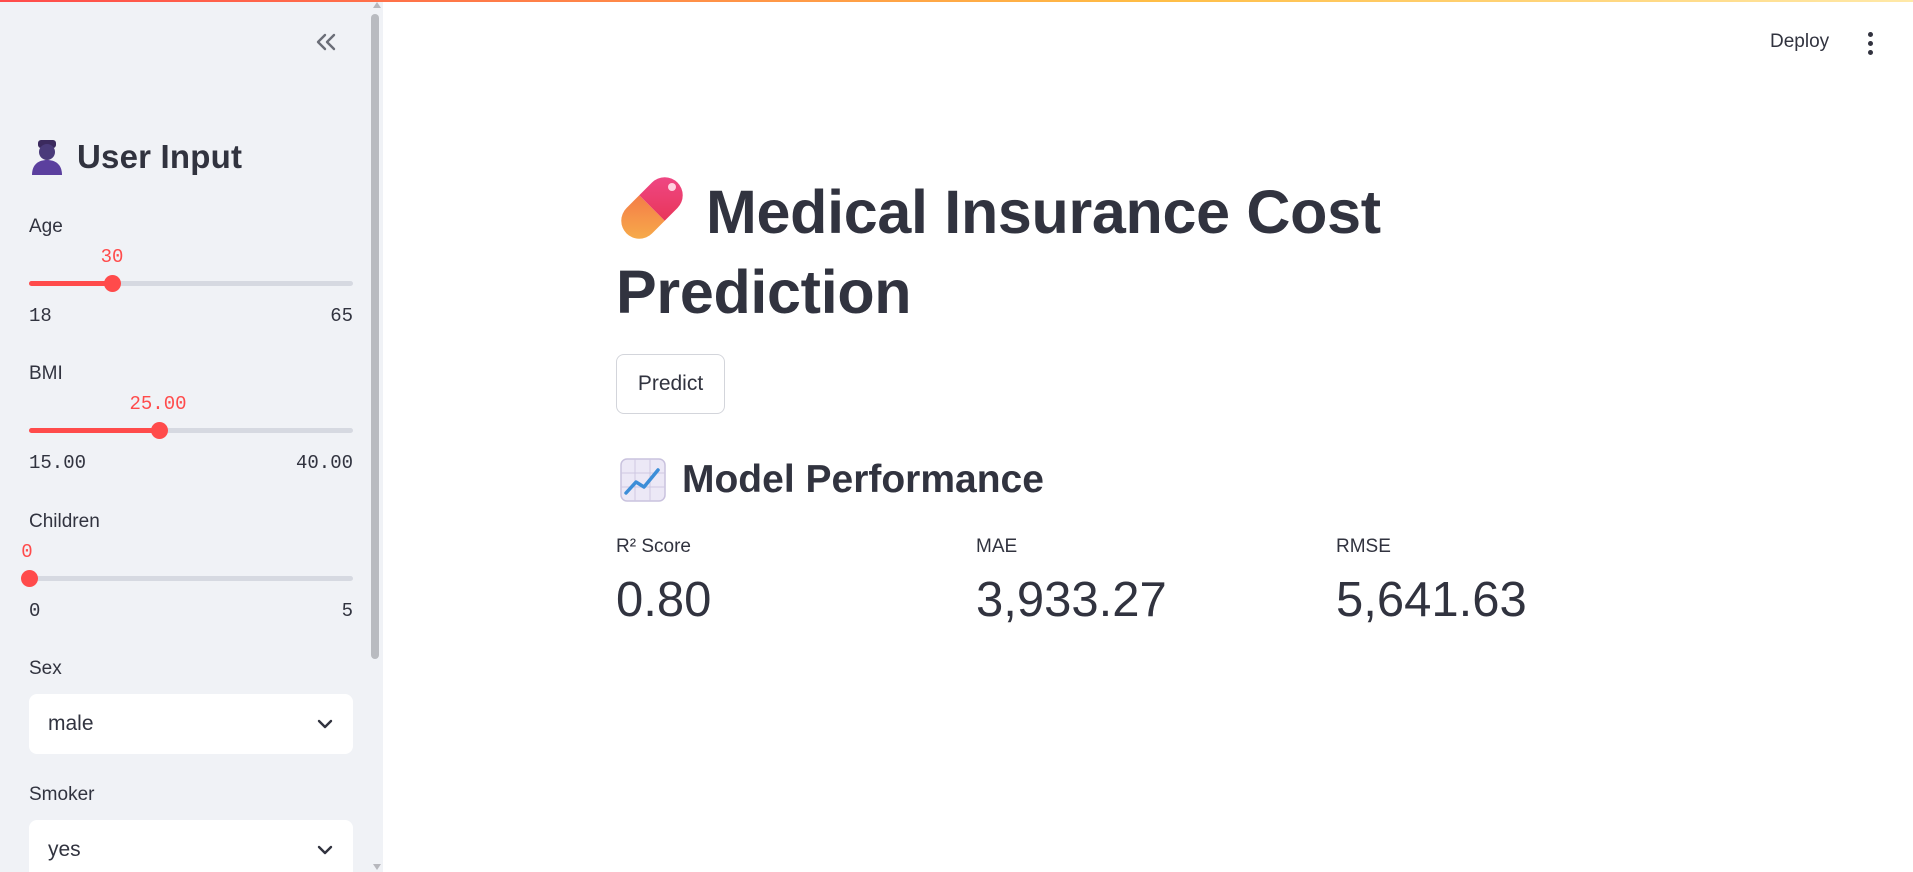 The width and height of the screenshot is (1913, 872). Describe the element at coordinates (341, 316) in the screenshot. I see `age-max: 65` at that location.